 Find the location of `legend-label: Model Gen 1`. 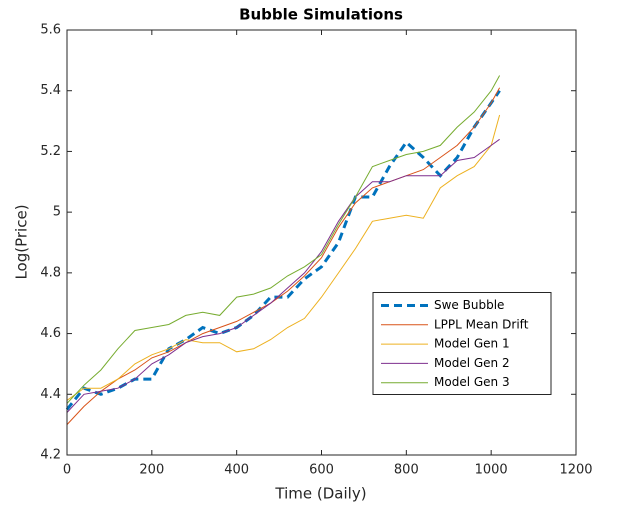

legend-label: Model Gen 1 is located at coordinates (472, 344).